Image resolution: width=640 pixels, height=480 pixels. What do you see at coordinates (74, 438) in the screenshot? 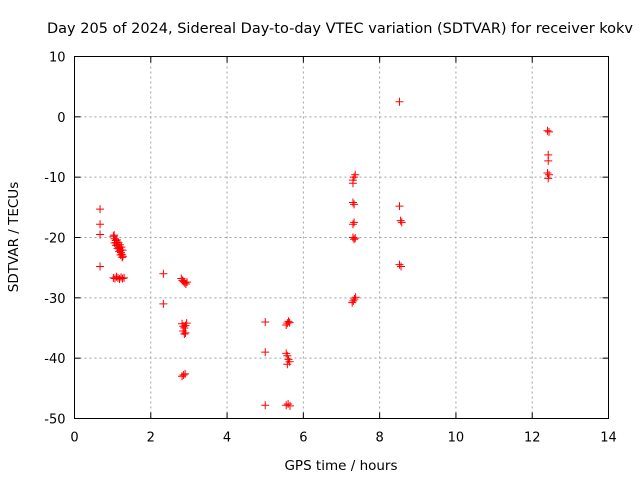
I see `x-tick-label: 0` at bounding box center [74, 438].